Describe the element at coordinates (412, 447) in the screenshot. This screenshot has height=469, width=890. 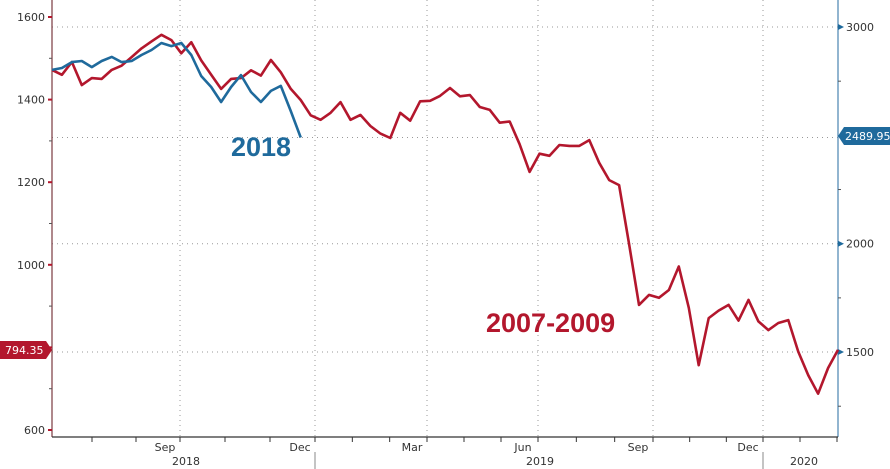
I see `x-month-label: Mar` at that location.